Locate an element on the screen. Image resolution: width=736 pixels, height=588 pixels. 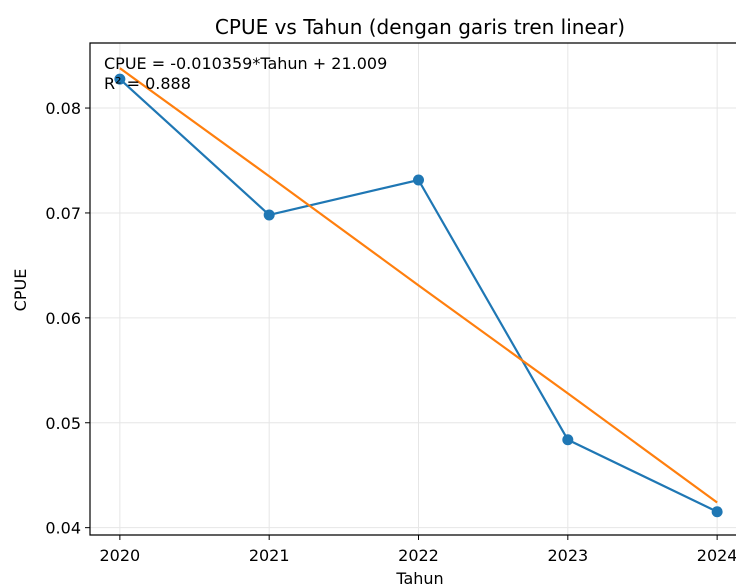
x-tick-label: 2023 is located at coordinates (567, 555).